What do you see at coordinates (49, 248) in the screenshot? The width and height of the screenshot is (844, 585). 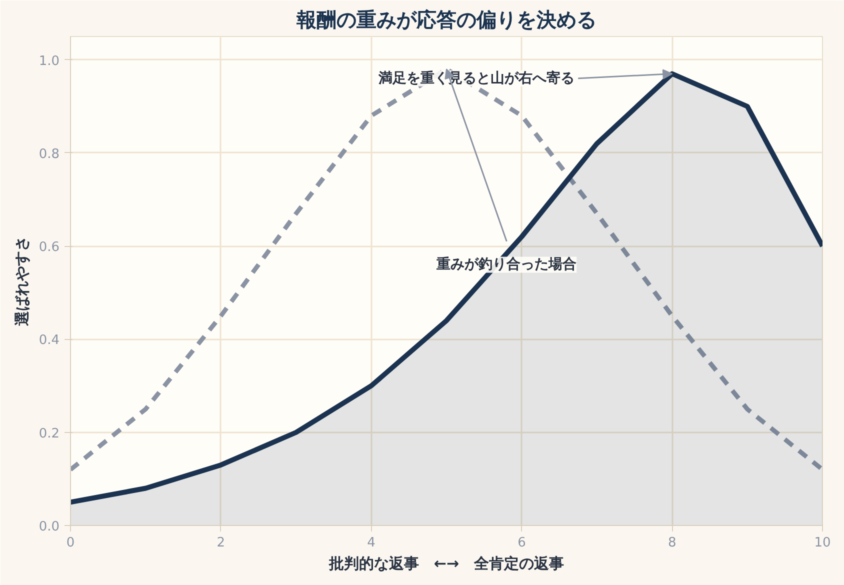 I see `y-tick-label: 0.6` at bounding box center [49, 248].